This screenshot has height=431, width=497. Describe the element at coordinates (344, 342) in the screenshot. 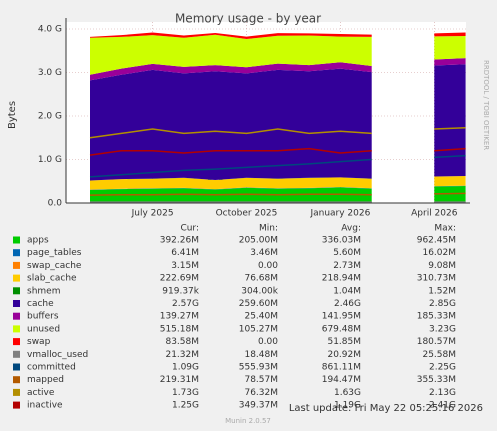

I see `legend-value: 51.85M` at that location.